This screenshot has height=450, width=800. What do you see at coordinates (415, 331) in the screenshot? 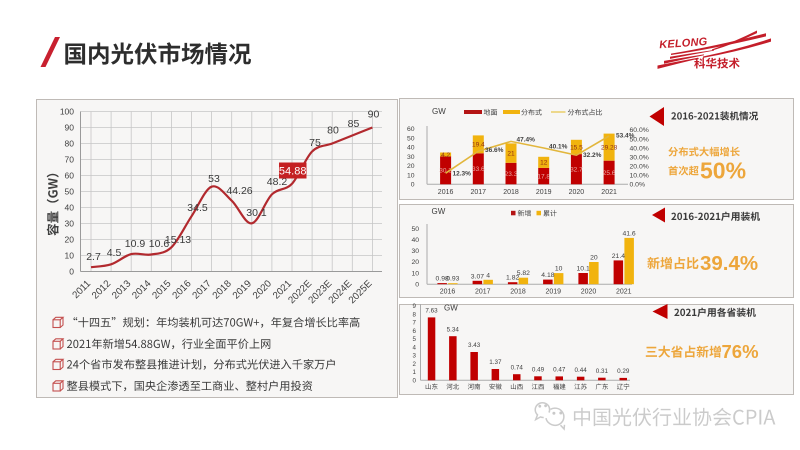
I see `svg-text: 6` at bounding box center [415, 331].